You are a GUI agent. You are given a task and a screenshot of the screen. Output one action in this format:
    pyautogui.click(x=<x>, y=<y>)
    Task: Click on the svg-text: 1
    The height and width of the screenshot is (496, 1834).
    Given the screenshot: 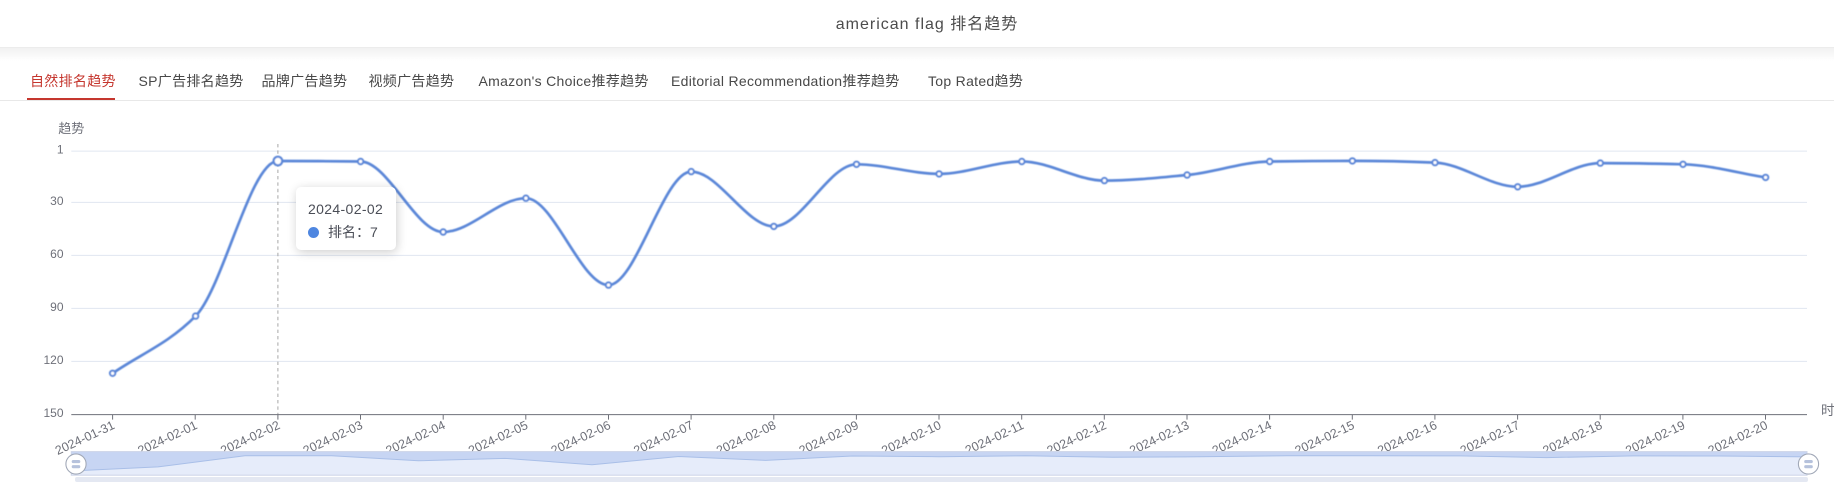 What is the action you would take?
    pyautogui.click(x=60, y=150)
    